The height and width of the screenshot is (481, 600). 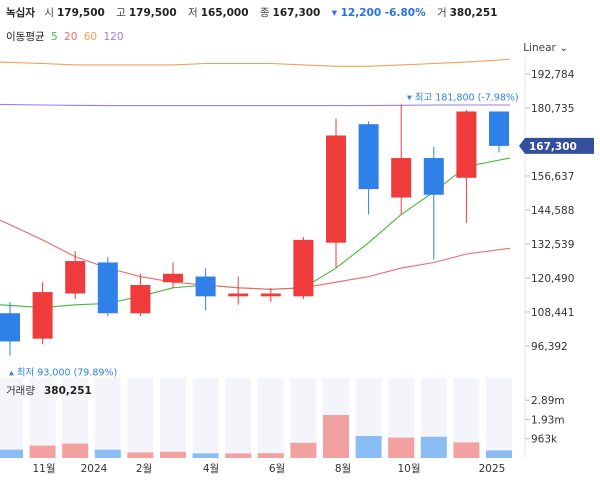 I want to click on price-tick-label: 192,784, so click(x=553, y=75).